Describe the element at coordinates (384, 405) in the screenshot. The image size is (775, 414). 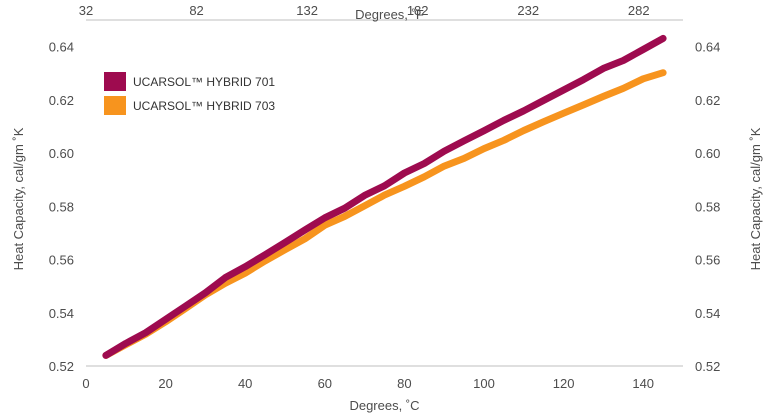
I see `bottom-x-axis-title: Degrees, ˚C` at that location.